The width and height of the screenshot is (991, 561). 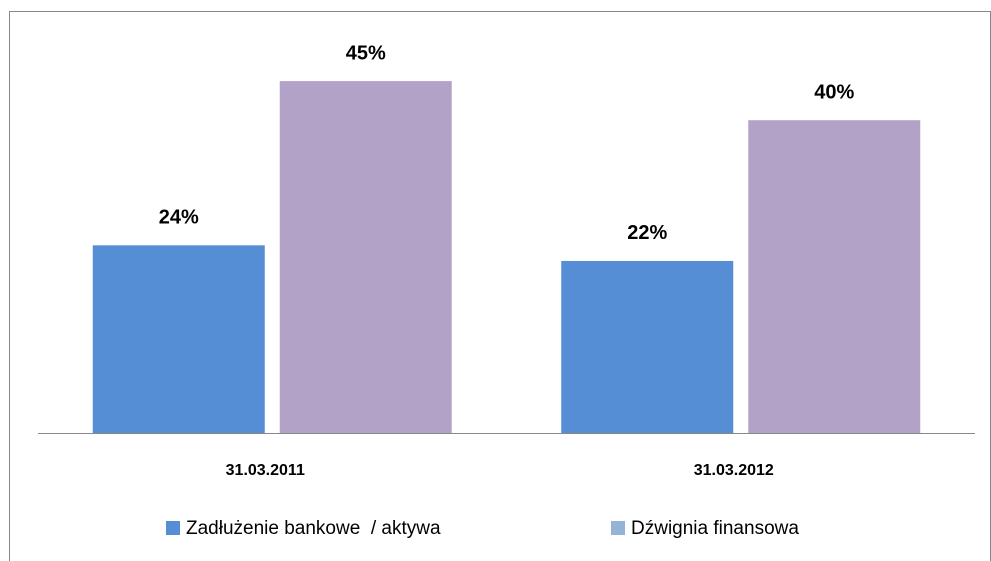 I want to click on legend-label: Dźwignia finansowa, so click(x=715, y=528).